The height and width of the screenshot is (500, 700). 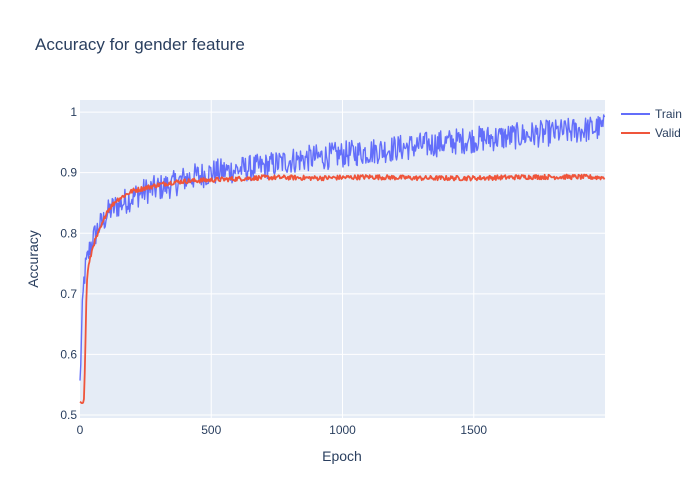 I want to click on y-axis-title: Accuracy, so click(x=33, y=259).